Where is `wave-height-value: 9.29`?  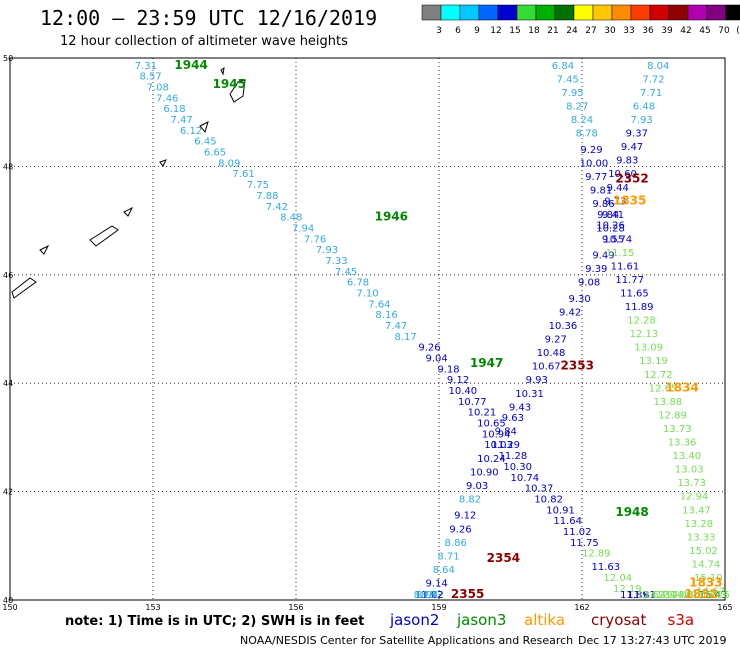 wave-height-value: 9.29 is located at coordinates (591, 150).